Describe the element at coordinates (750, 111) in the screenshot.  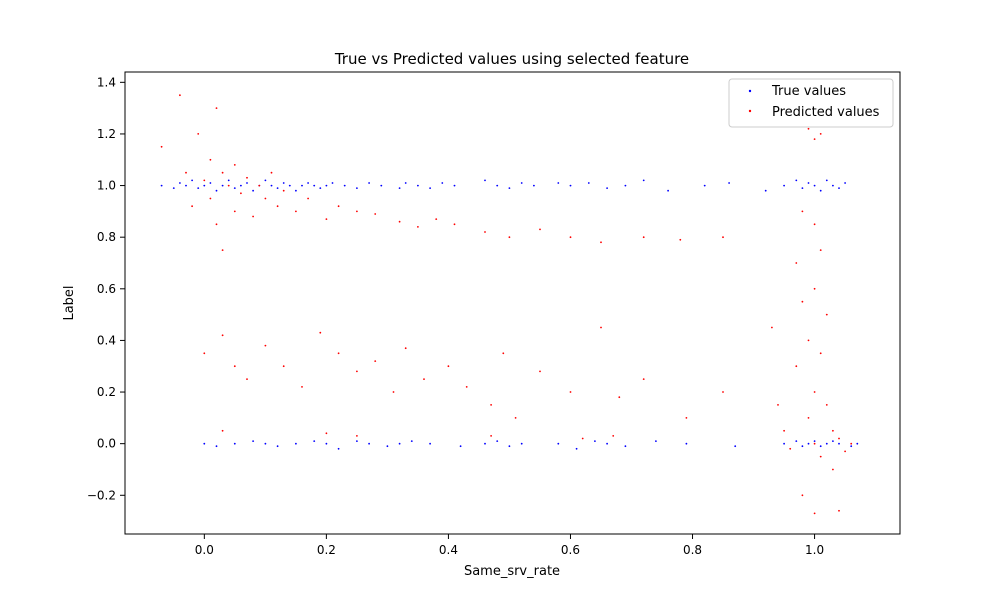
I see `legend-marker-predicted-values` at that location.